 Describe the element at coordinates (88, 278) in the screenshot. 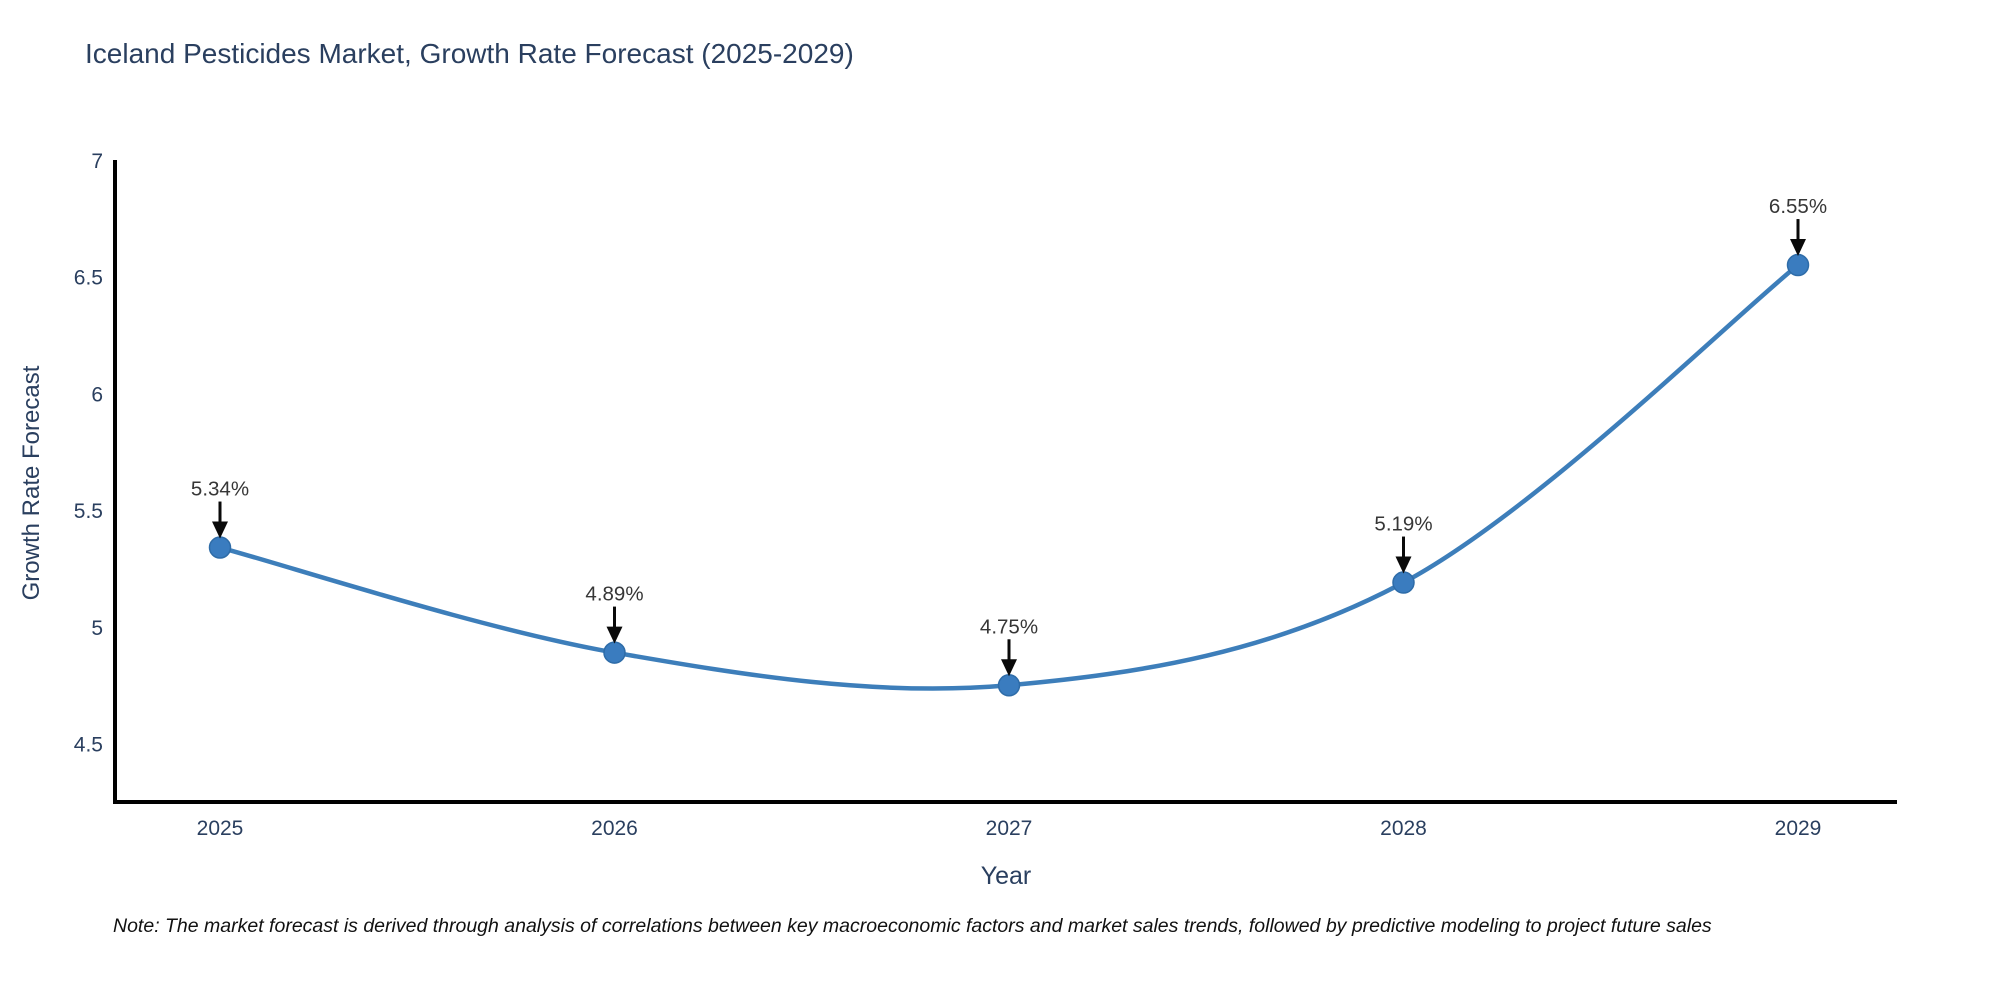

I see `y-tick-label: 6.5` at that location.